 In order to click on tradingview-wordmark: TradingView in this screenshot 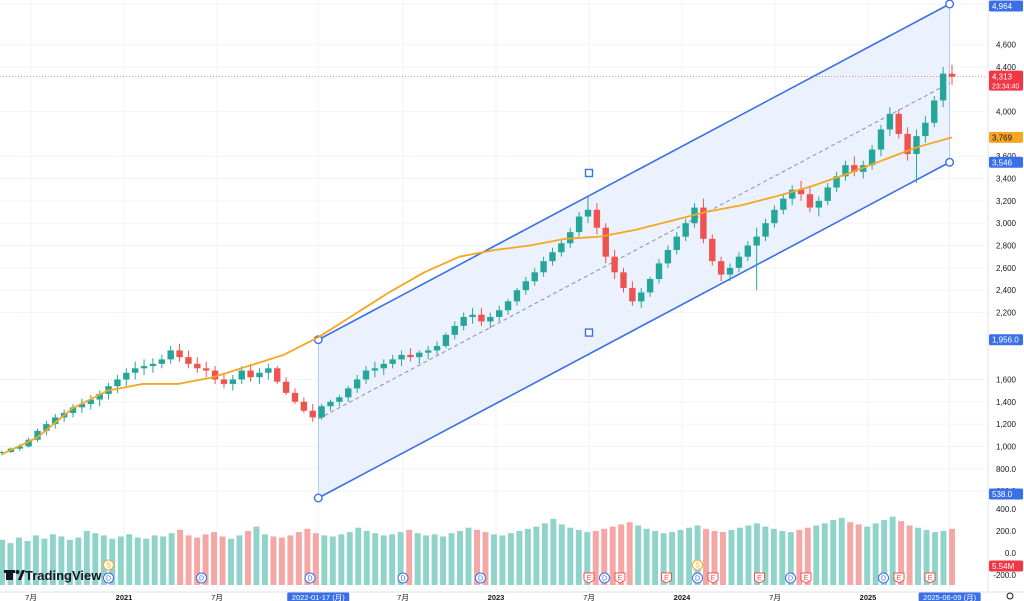, I will do `click(63, 575)`.